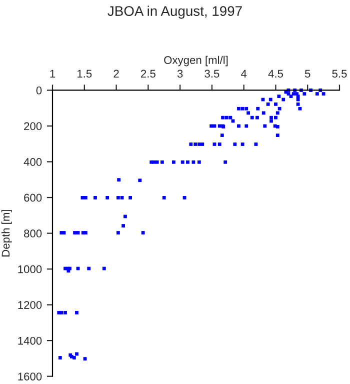 The height and width of the screenshot is (384, 350). Describe the element at coordinates (339, 74) in the screenshot. I see `x-tick-label: 5.5` at that location.